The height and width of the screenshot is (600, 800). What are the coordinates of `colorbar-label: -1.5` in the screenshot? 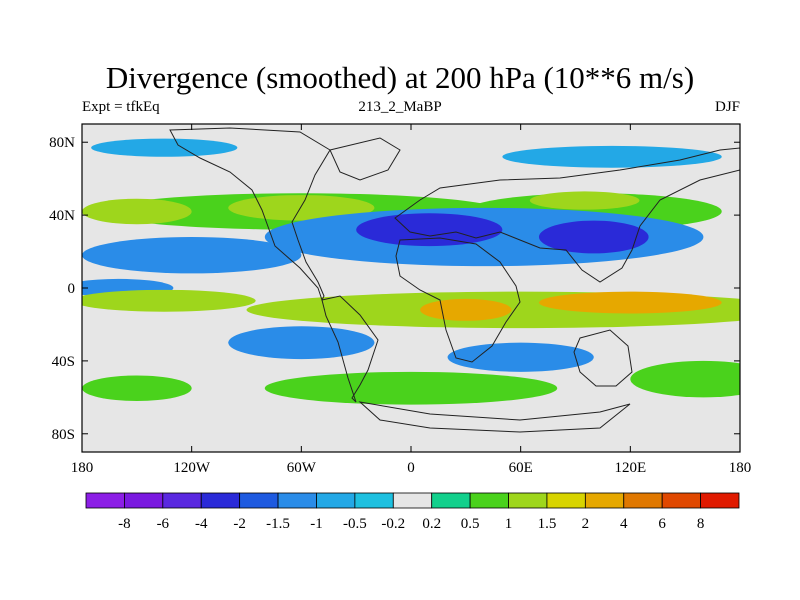 It's located at (278, 524).